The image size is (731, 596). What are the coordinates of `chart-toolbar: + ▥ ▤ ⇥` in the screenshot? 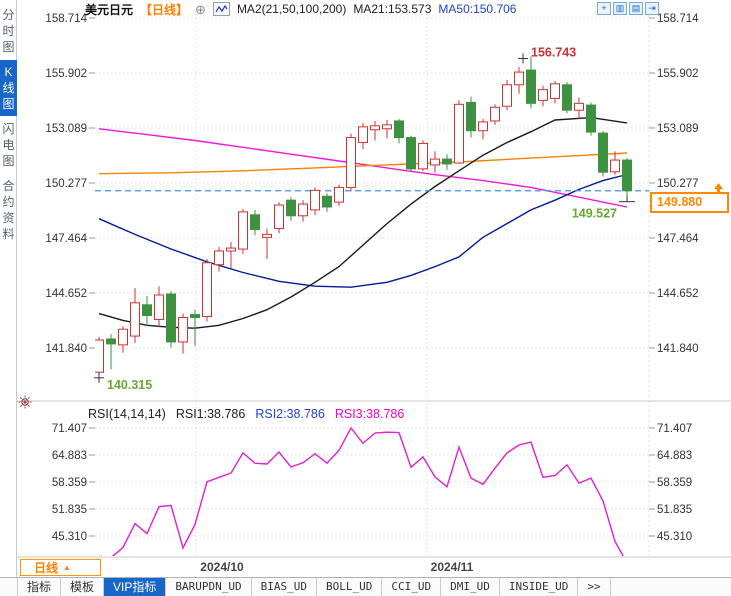 It's located at (628, 8).